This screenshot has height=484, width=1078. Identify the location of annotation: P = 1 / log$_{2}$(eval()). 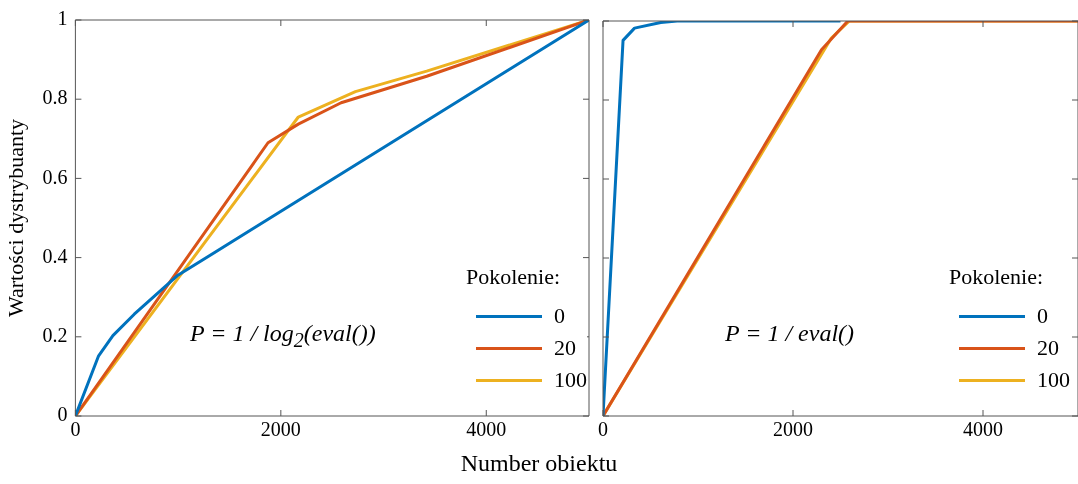
(283, 336).